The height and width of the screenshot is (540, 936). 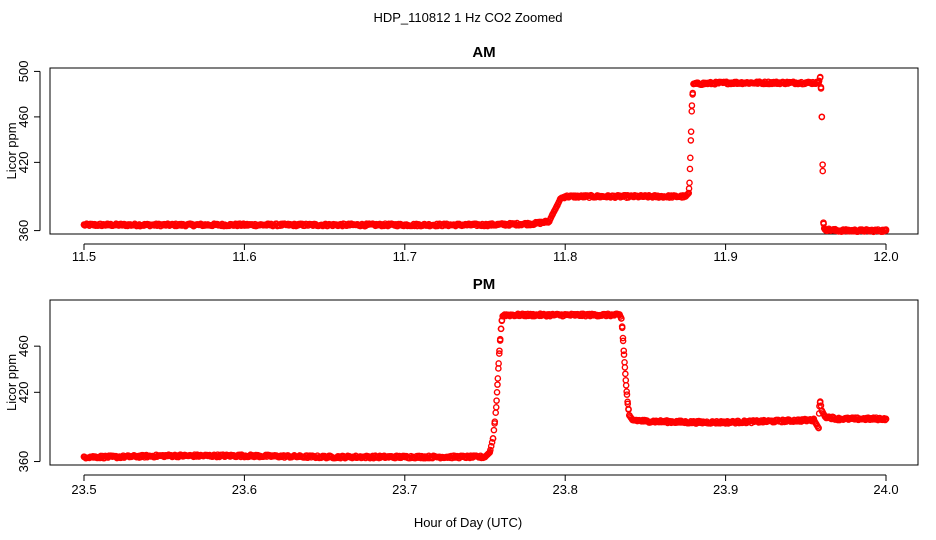 What do you see at coordinates (565, 256) in the screenshot?
I see `am-x-tick-label: 11.8` at bounding box center [565, 256].